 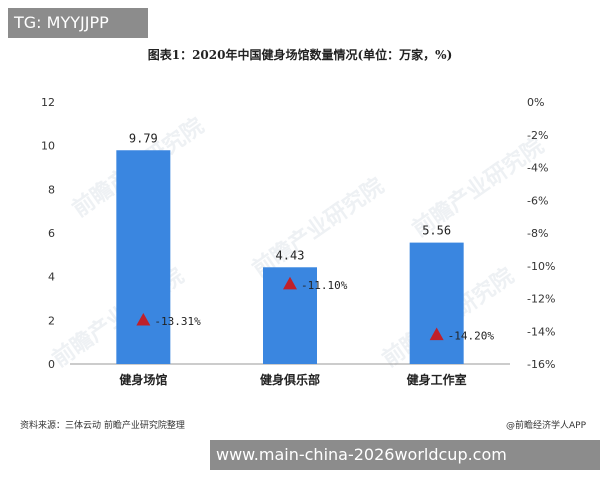 I want to click on overlay-tag: TG: MYYJJPP, so click(x=78, y=23).